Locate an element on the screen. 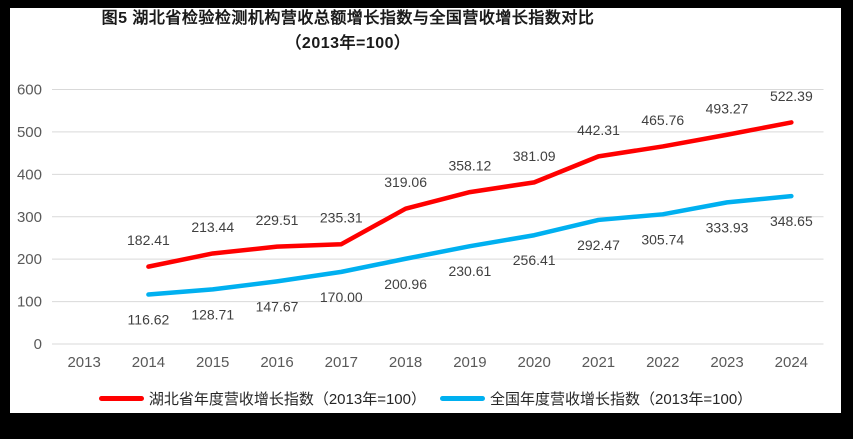 The width and height of the screenshot is (853, 439). data-label-hubei: 229.51 is located at coordinates (277, 220).